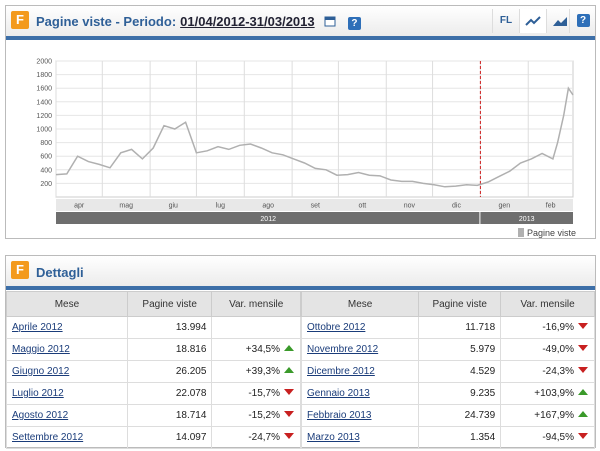 Image resolution: width=600 pixels, height=451 pixels. I want to click on month-link: Ottobre 2012, so click(360, 327).